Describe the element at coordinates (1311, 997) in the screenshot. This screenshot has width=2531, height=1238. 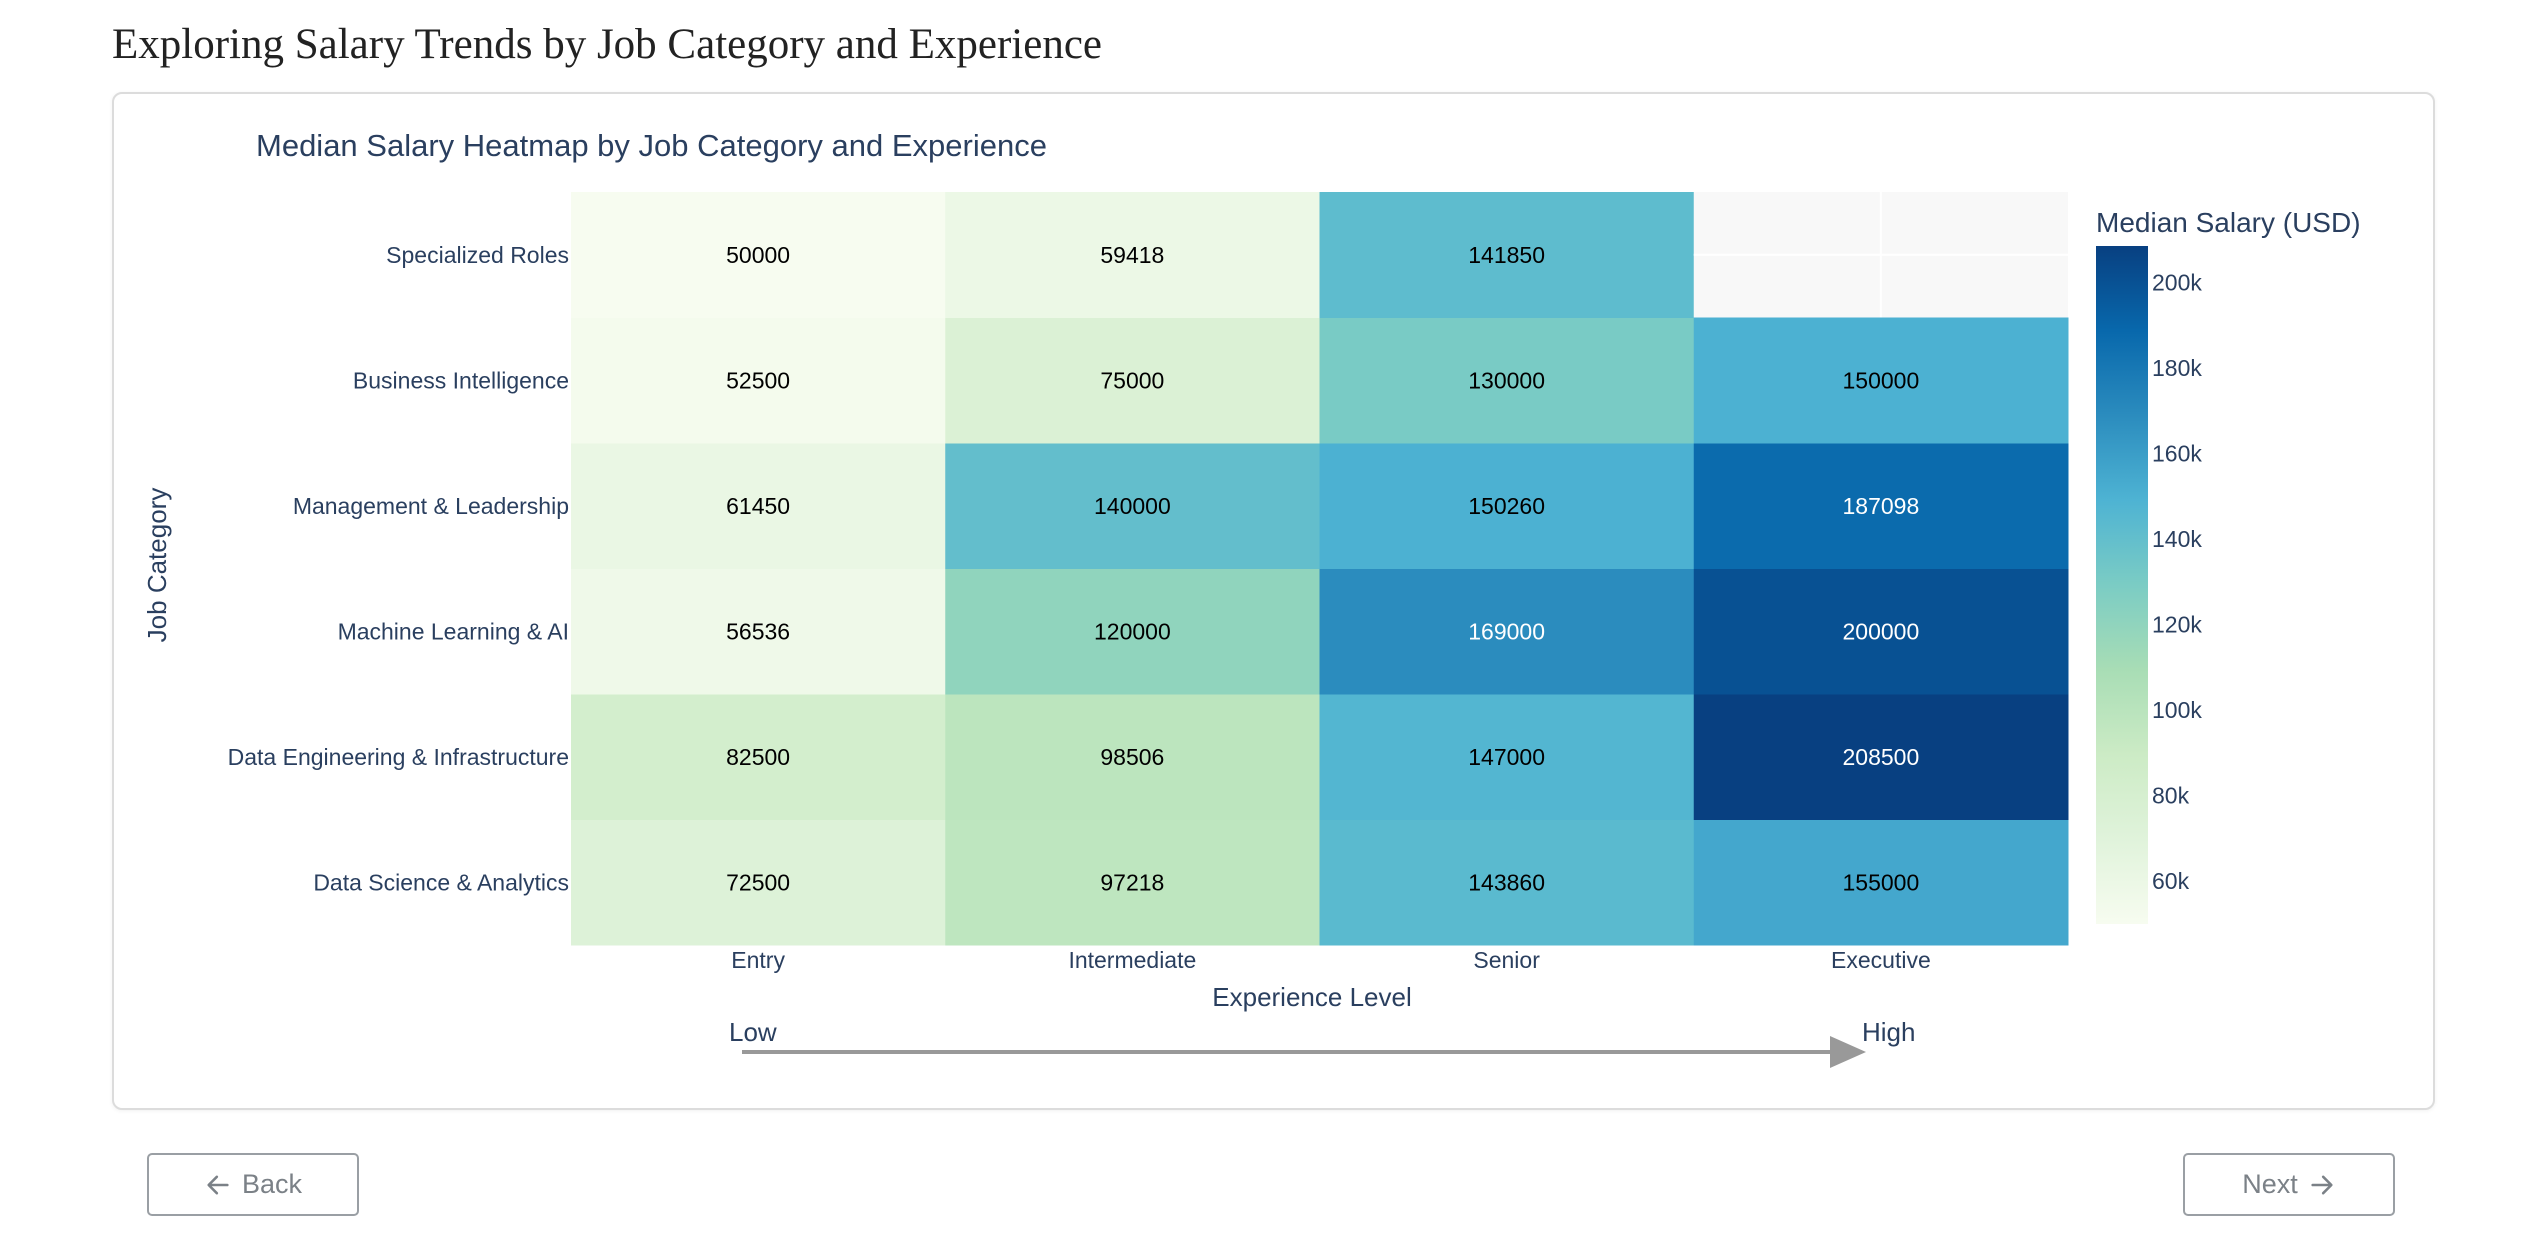
I see `x-axis-title: Experience Level` at that location.